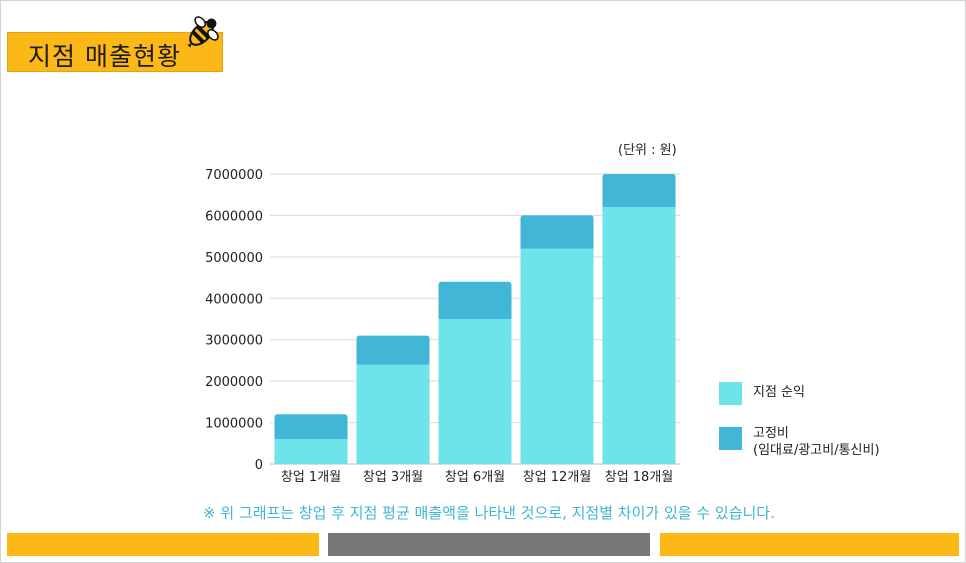 Image resolution: width=966 pixels, height=563 pixels. What do you see at coordinates (730, 393) in the screenshot?
I see `legend-swatch-net-profit` at bounding box center [730, 393].